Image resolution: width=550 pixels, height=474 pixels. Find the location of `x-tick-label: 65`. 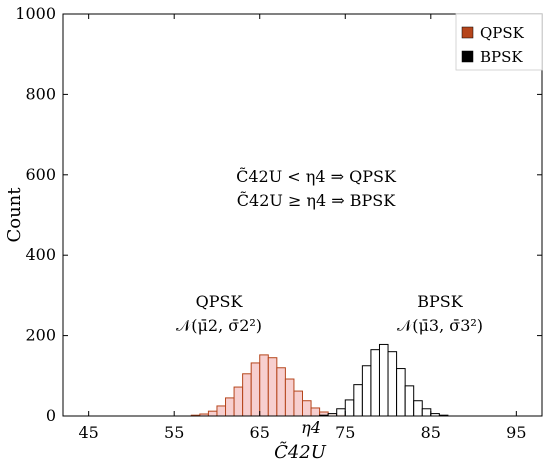

x-tick-label: 65 is located at coordinates (260, 432).